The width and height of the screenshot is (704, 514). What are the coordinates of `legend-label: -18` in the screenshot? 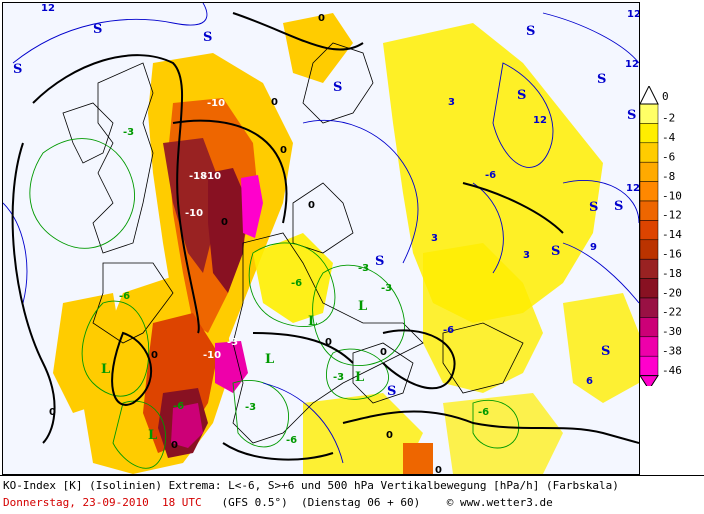 It's located at (672, 273).